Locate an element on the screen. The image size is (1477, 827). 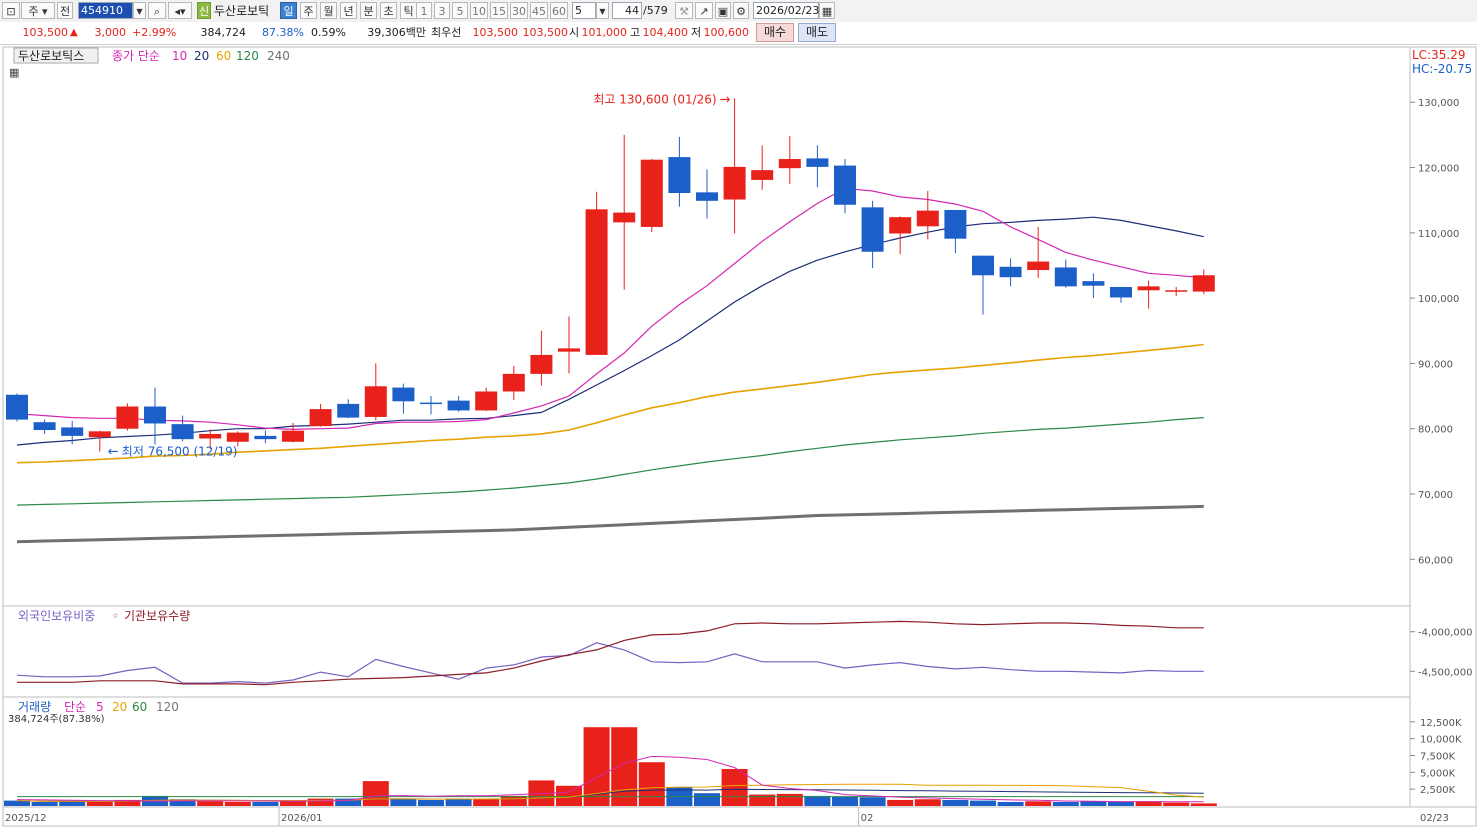
min-arrow-icon: ← is located at coordinates (113, 452).